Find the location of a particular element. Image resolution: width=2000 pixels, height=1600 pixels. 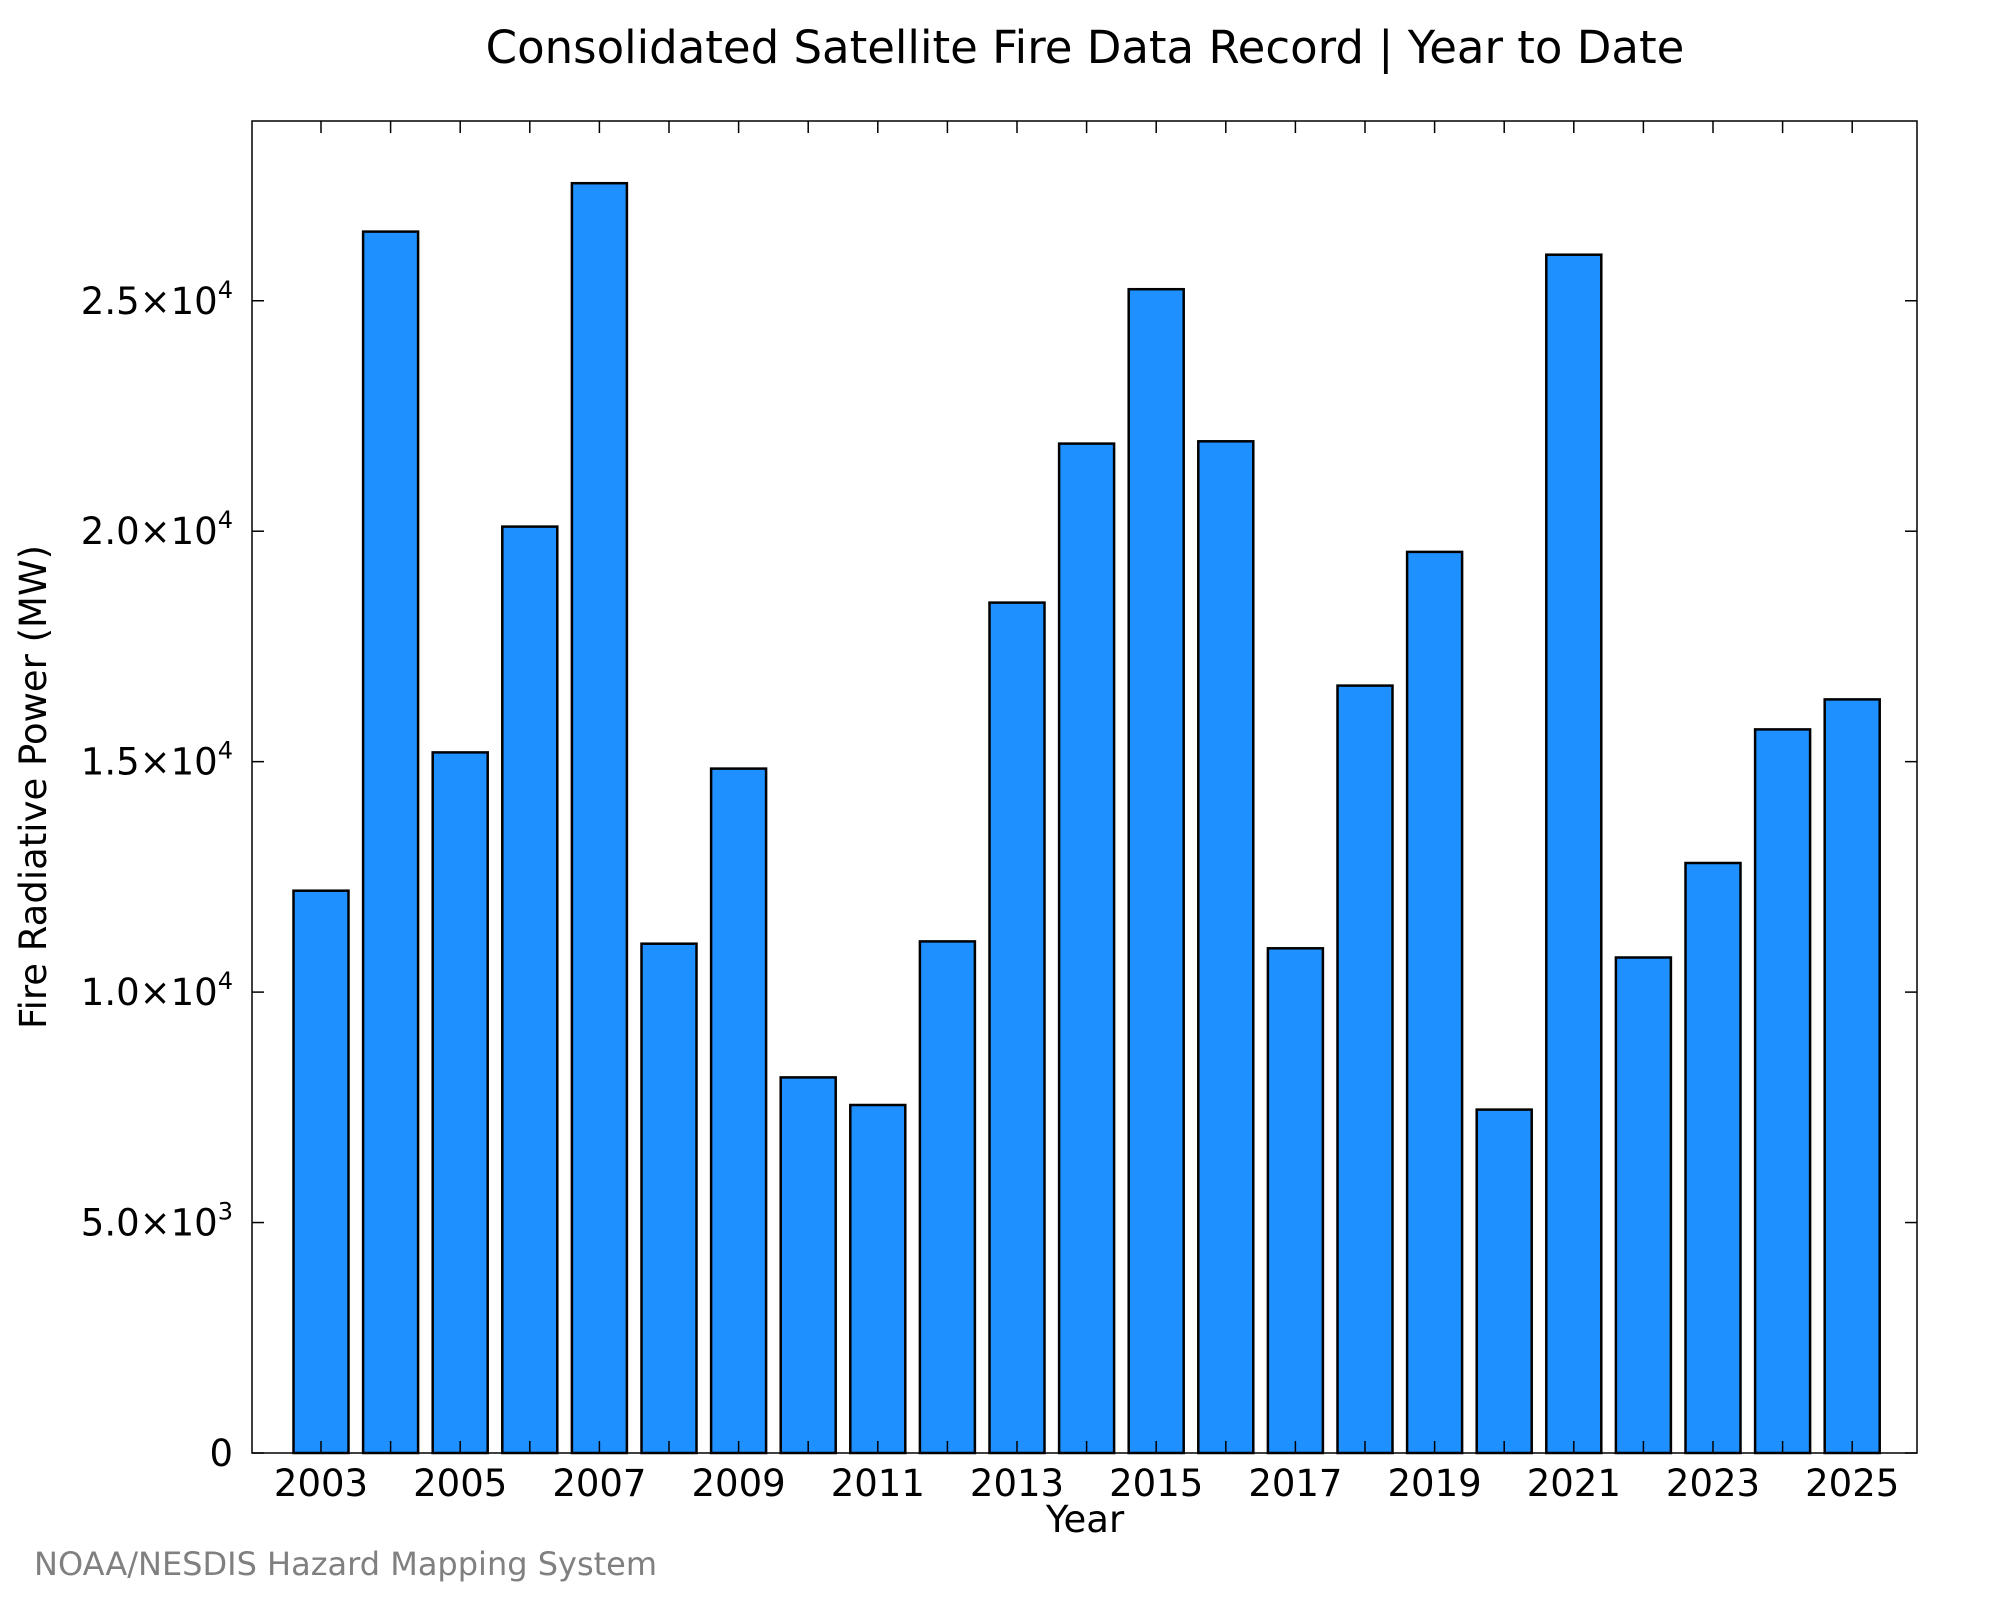

bar-2020 is located at coordinates (1504, 1281).